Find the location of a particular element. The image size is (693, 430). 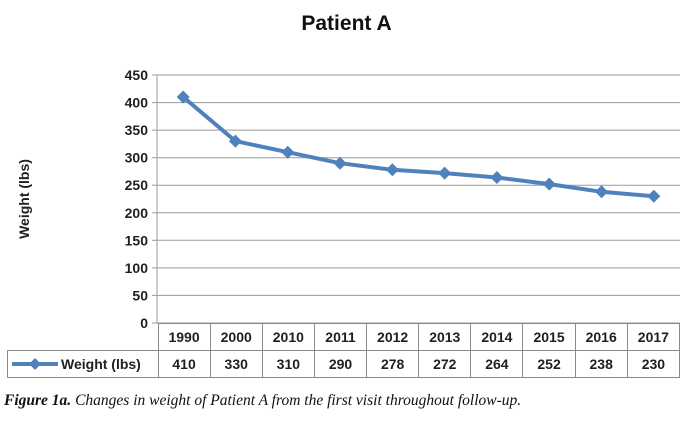

weight-value-cell: 310 is located at coordinates (288, 364).